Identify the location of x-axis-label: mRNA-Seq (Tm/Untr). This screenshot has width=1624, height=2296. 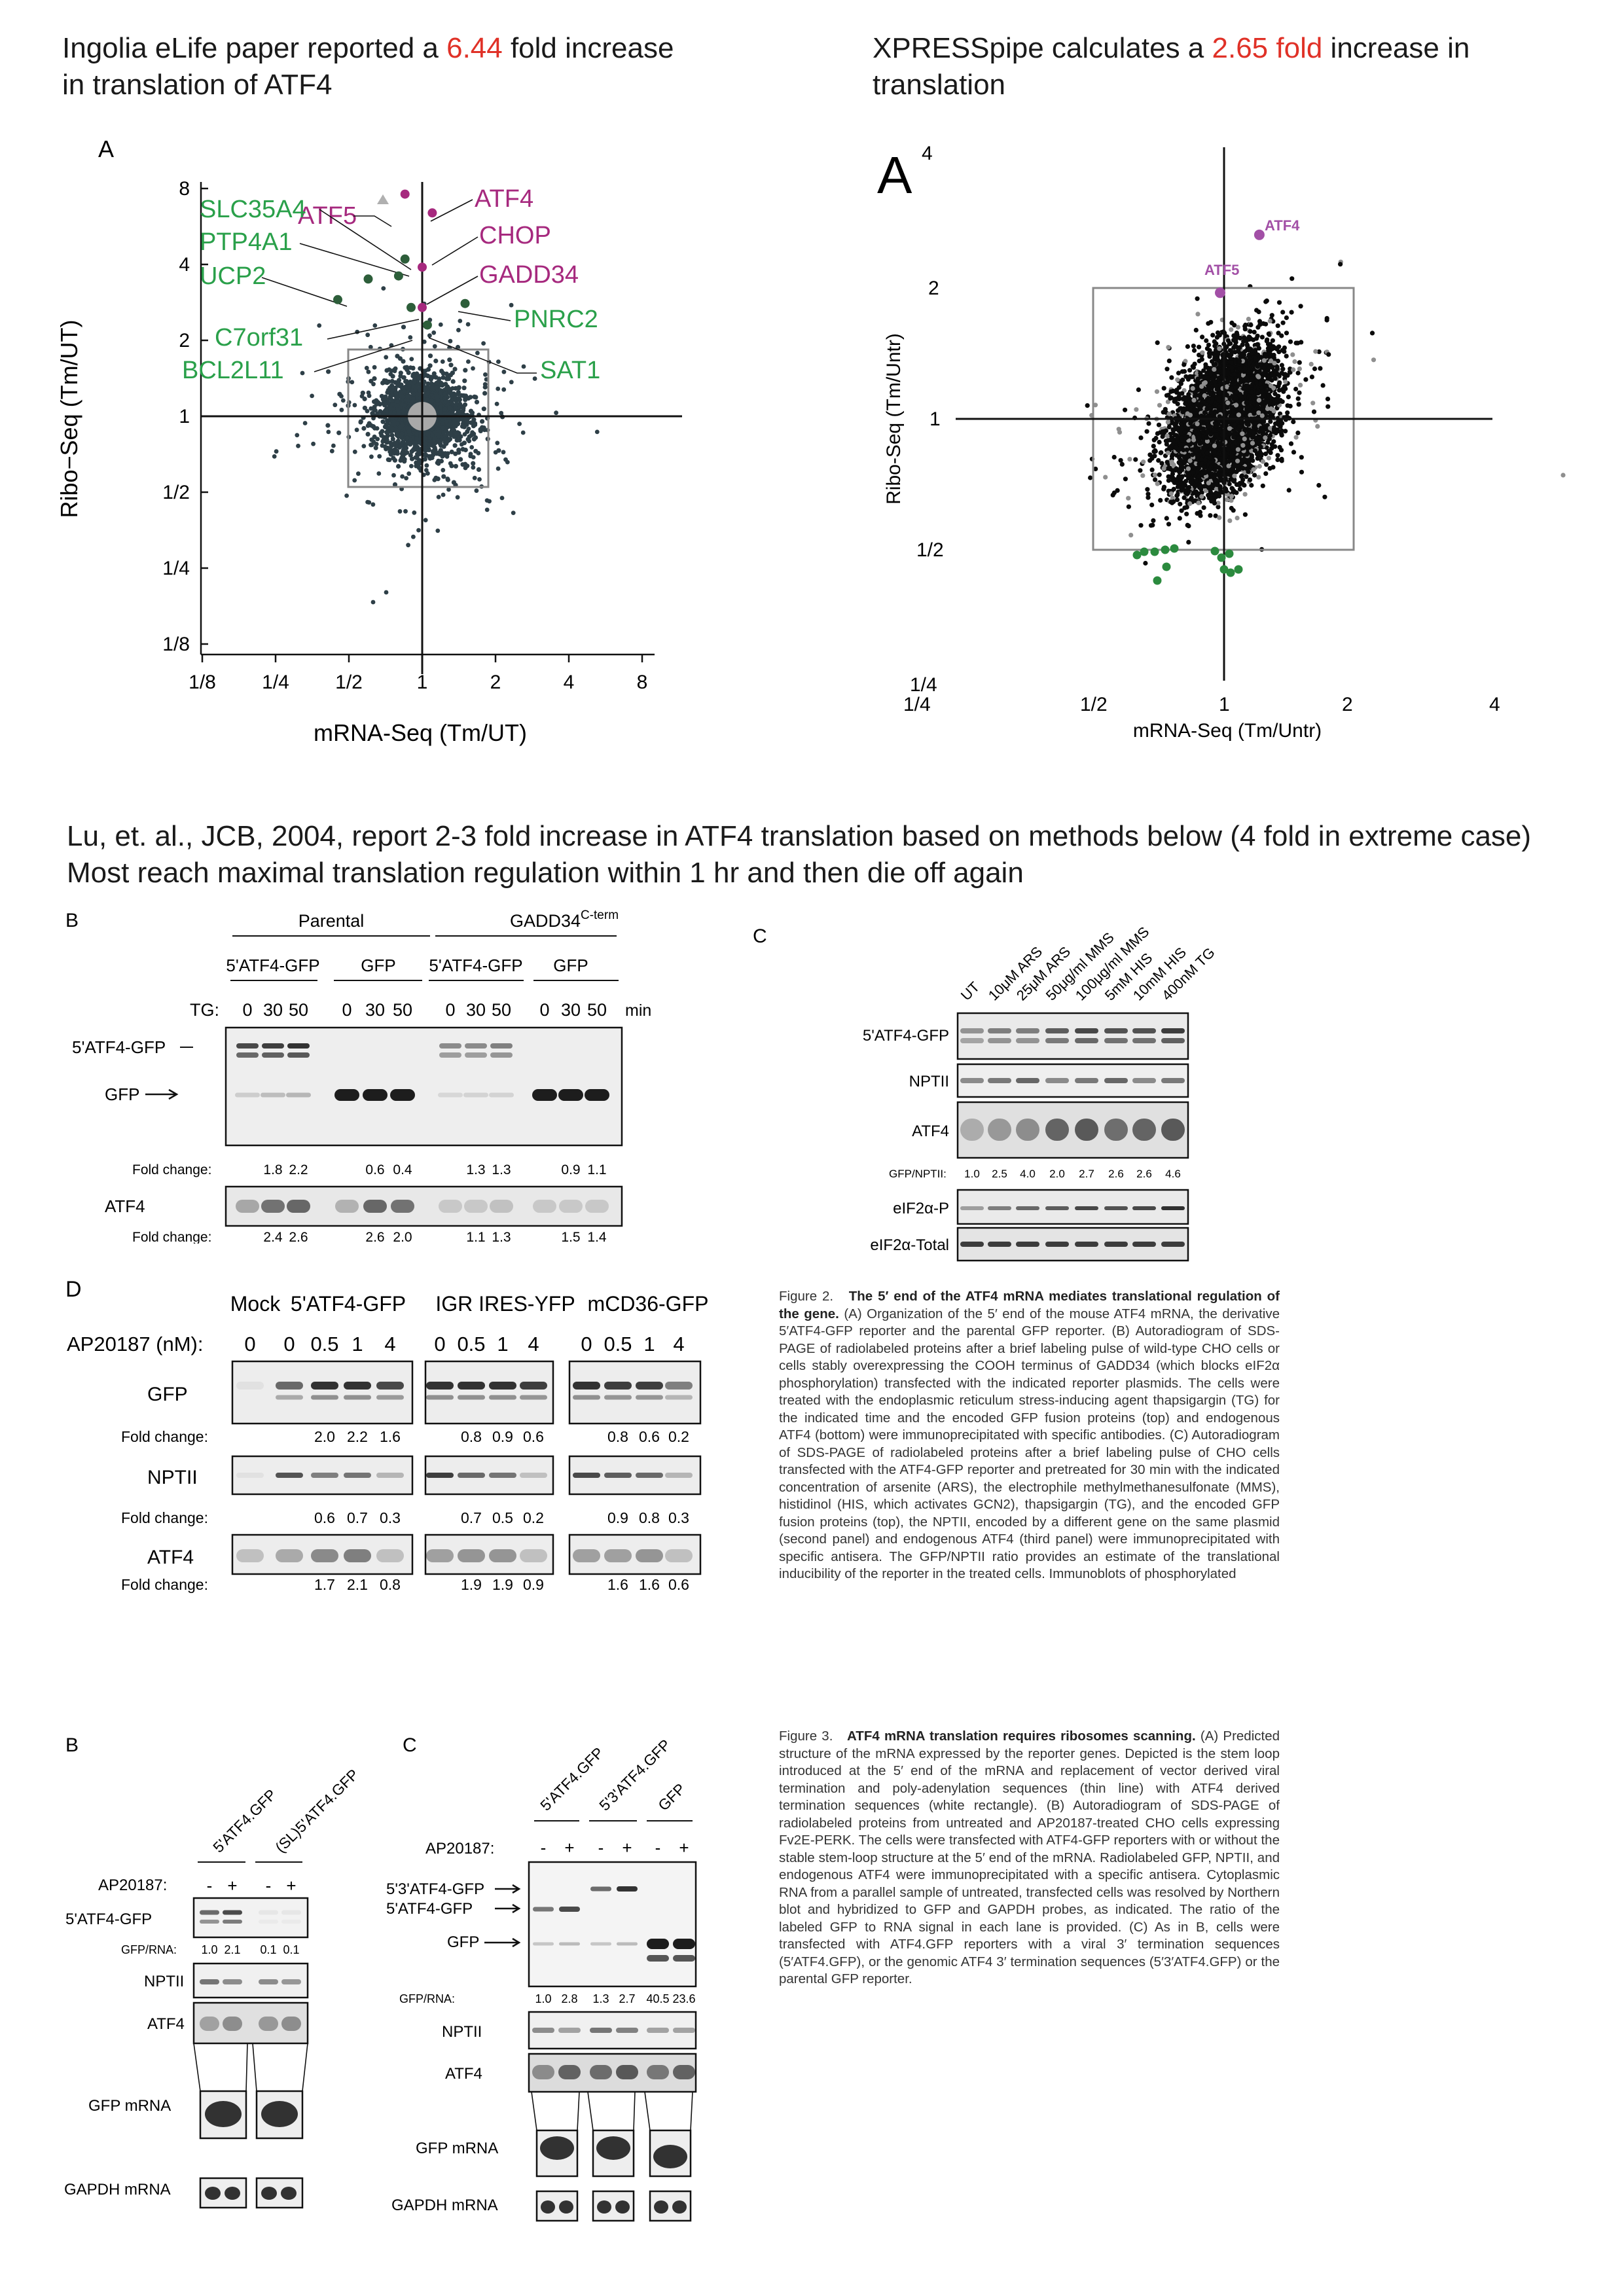
(1227, 731).